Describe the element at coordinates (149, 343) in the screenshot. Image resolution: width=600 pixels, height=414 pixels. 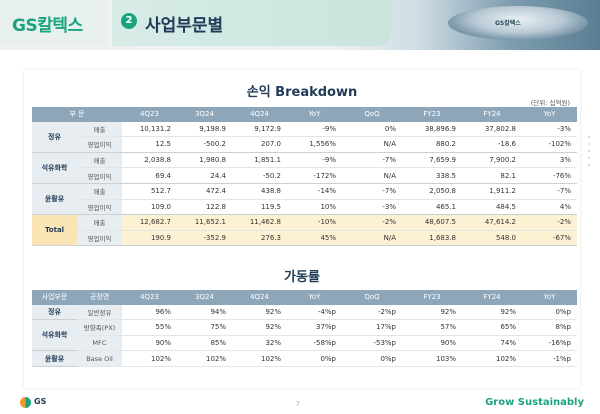
I see `table-cell: 90%` at that location.